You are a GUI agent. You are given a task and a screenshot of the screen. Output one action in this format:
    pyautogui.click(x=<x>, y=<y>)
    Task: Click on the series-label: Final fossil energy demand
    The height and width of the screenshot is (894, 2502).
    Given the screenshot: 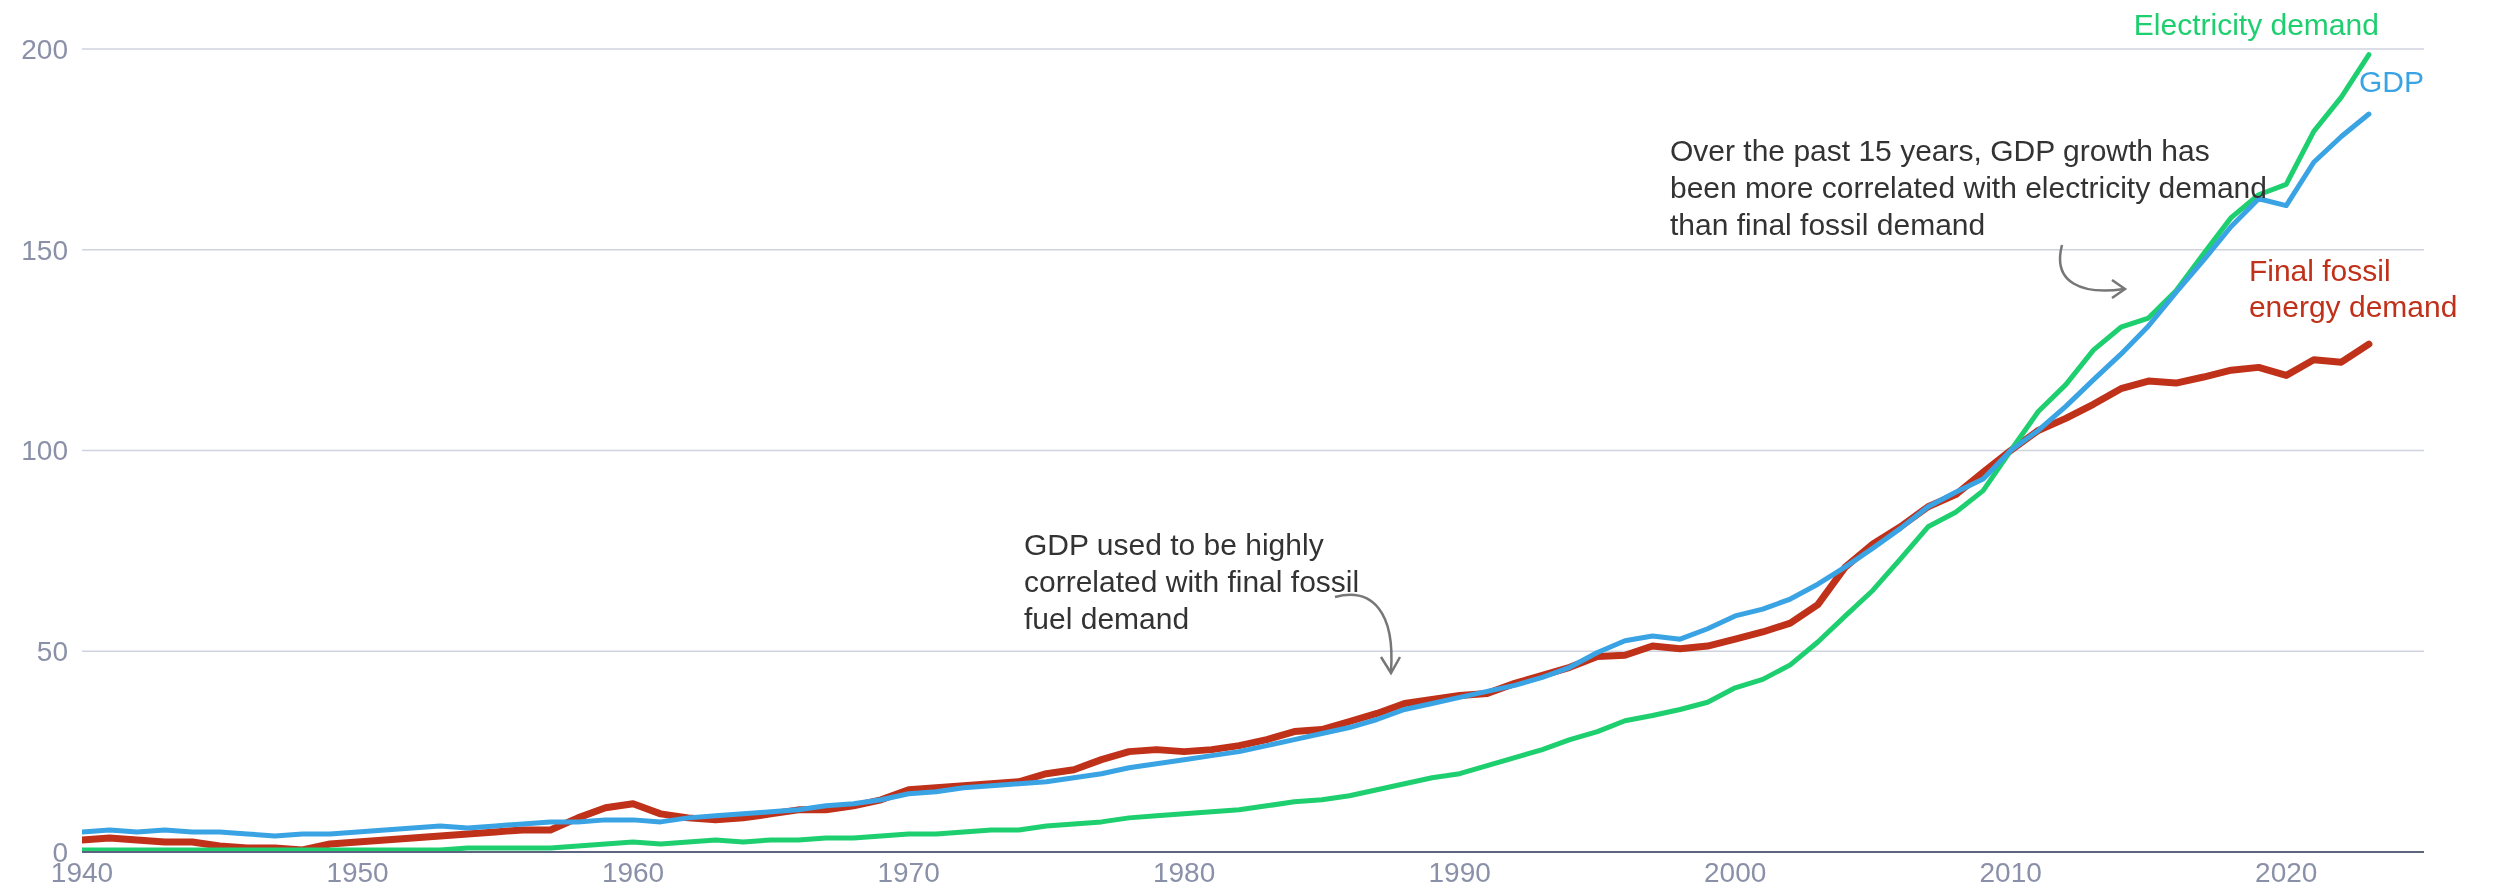 What is the action you would take?
    pyautogui.click(x=2353, y=289)
    